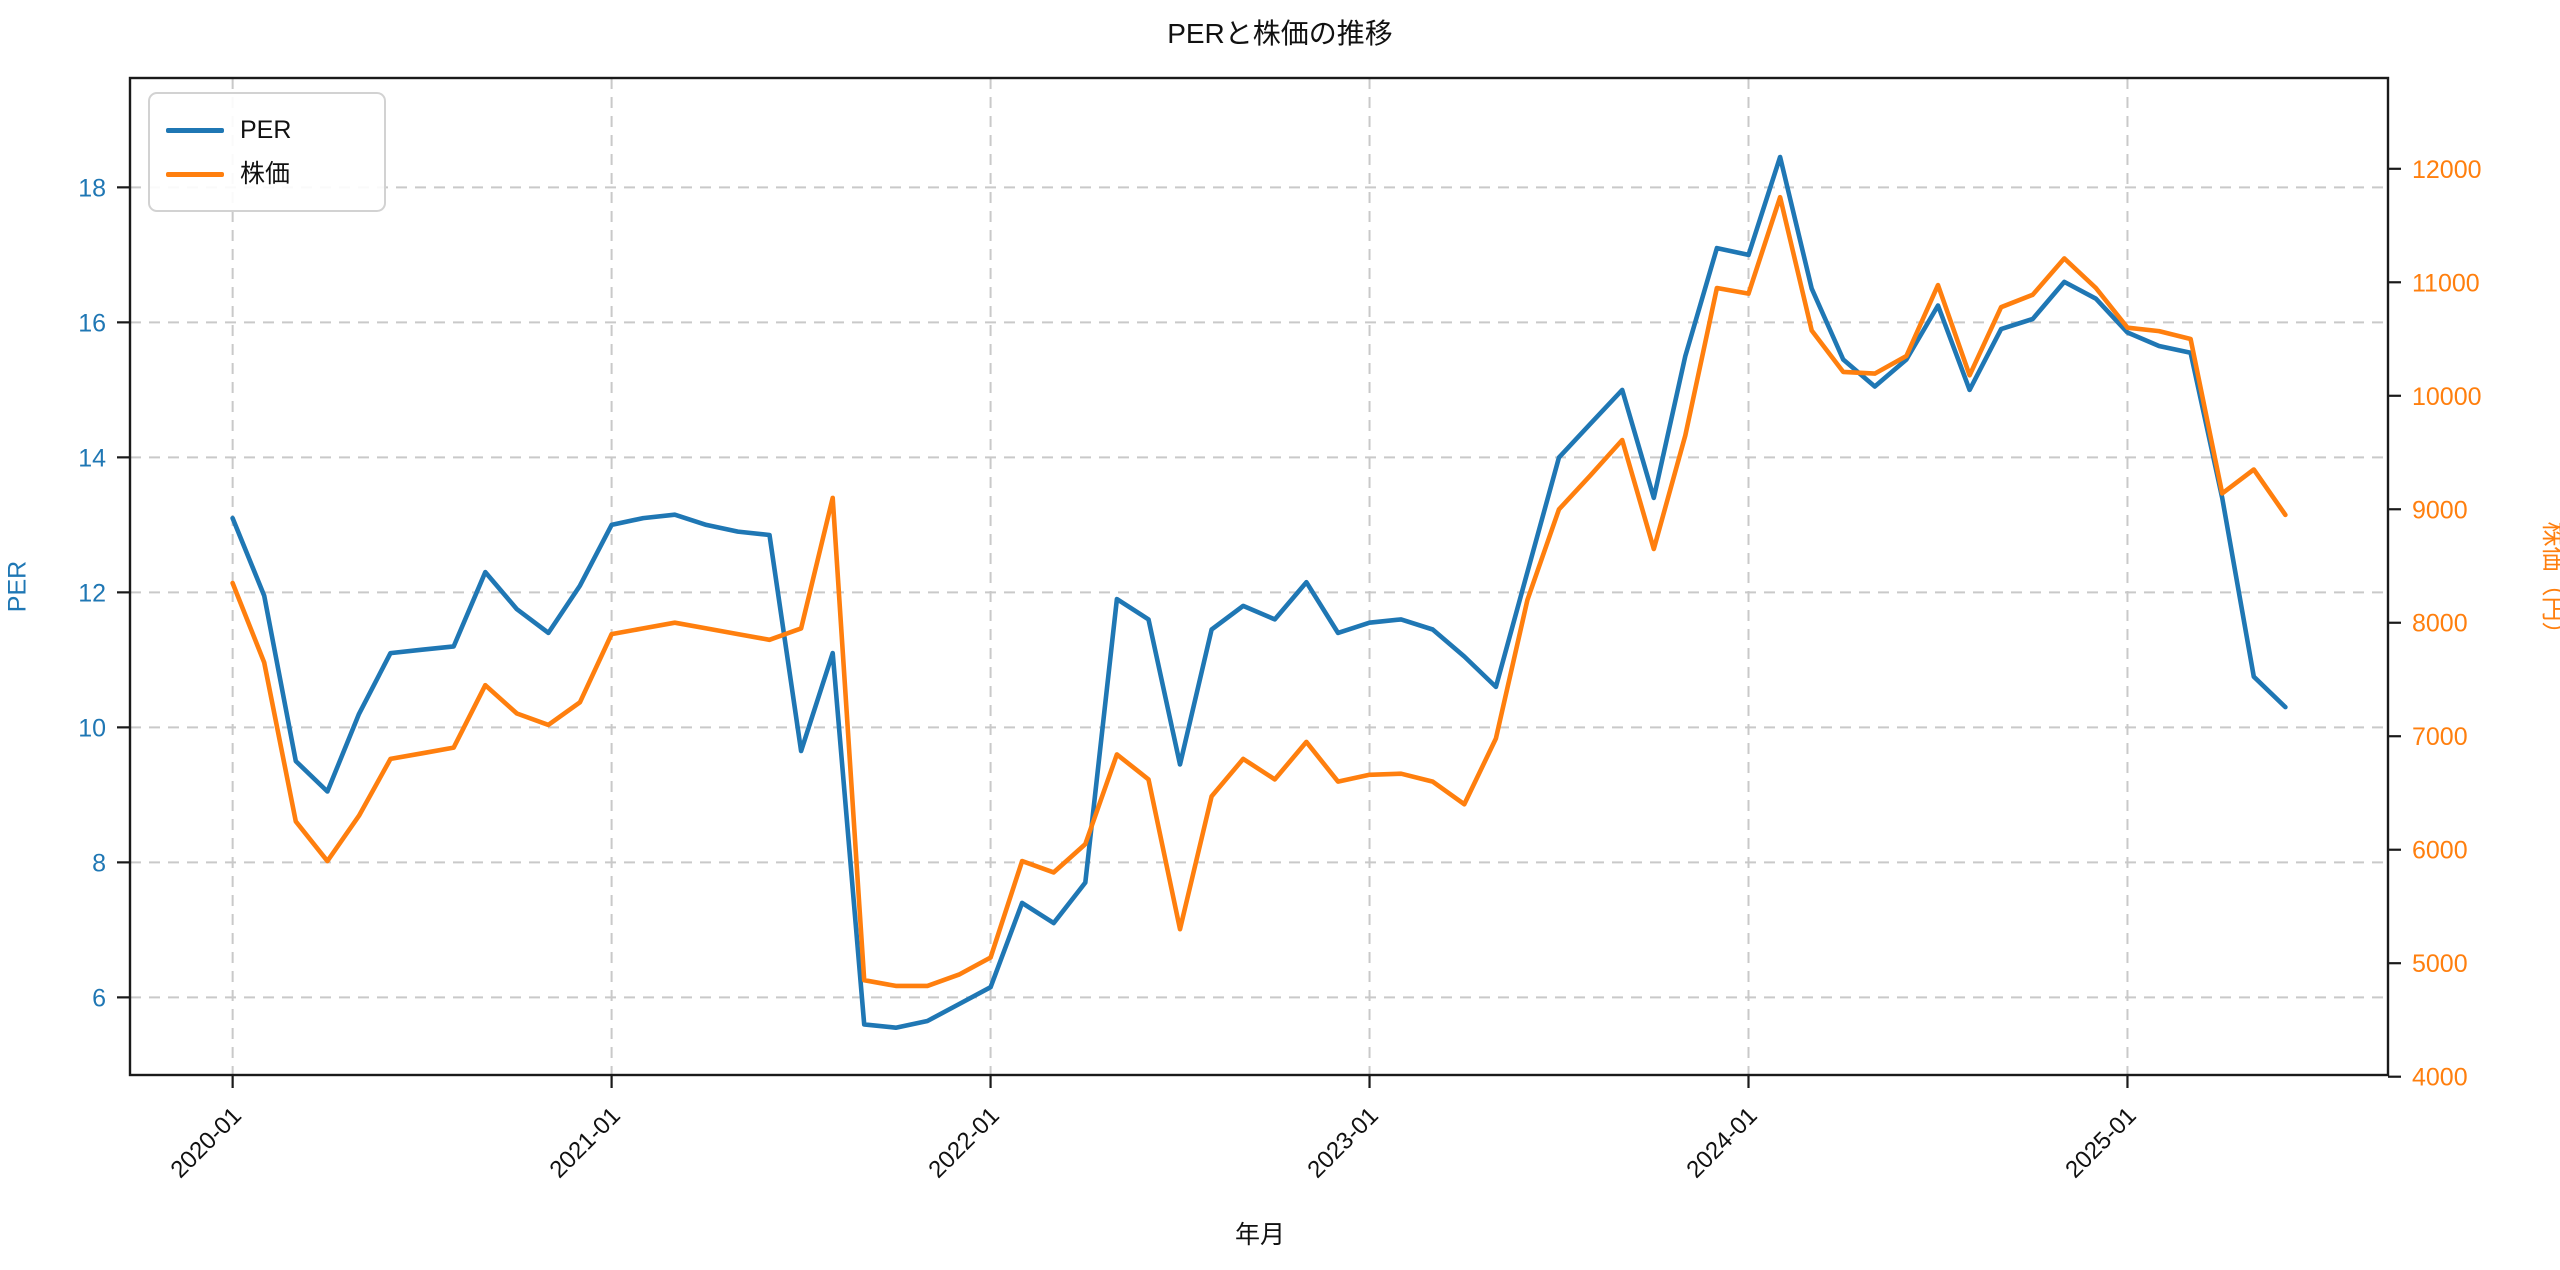 The image size is (2560, 1270). Describe the element at coordinates (92, 593) in the screenshot. I see `svg-text: 12` at that location.